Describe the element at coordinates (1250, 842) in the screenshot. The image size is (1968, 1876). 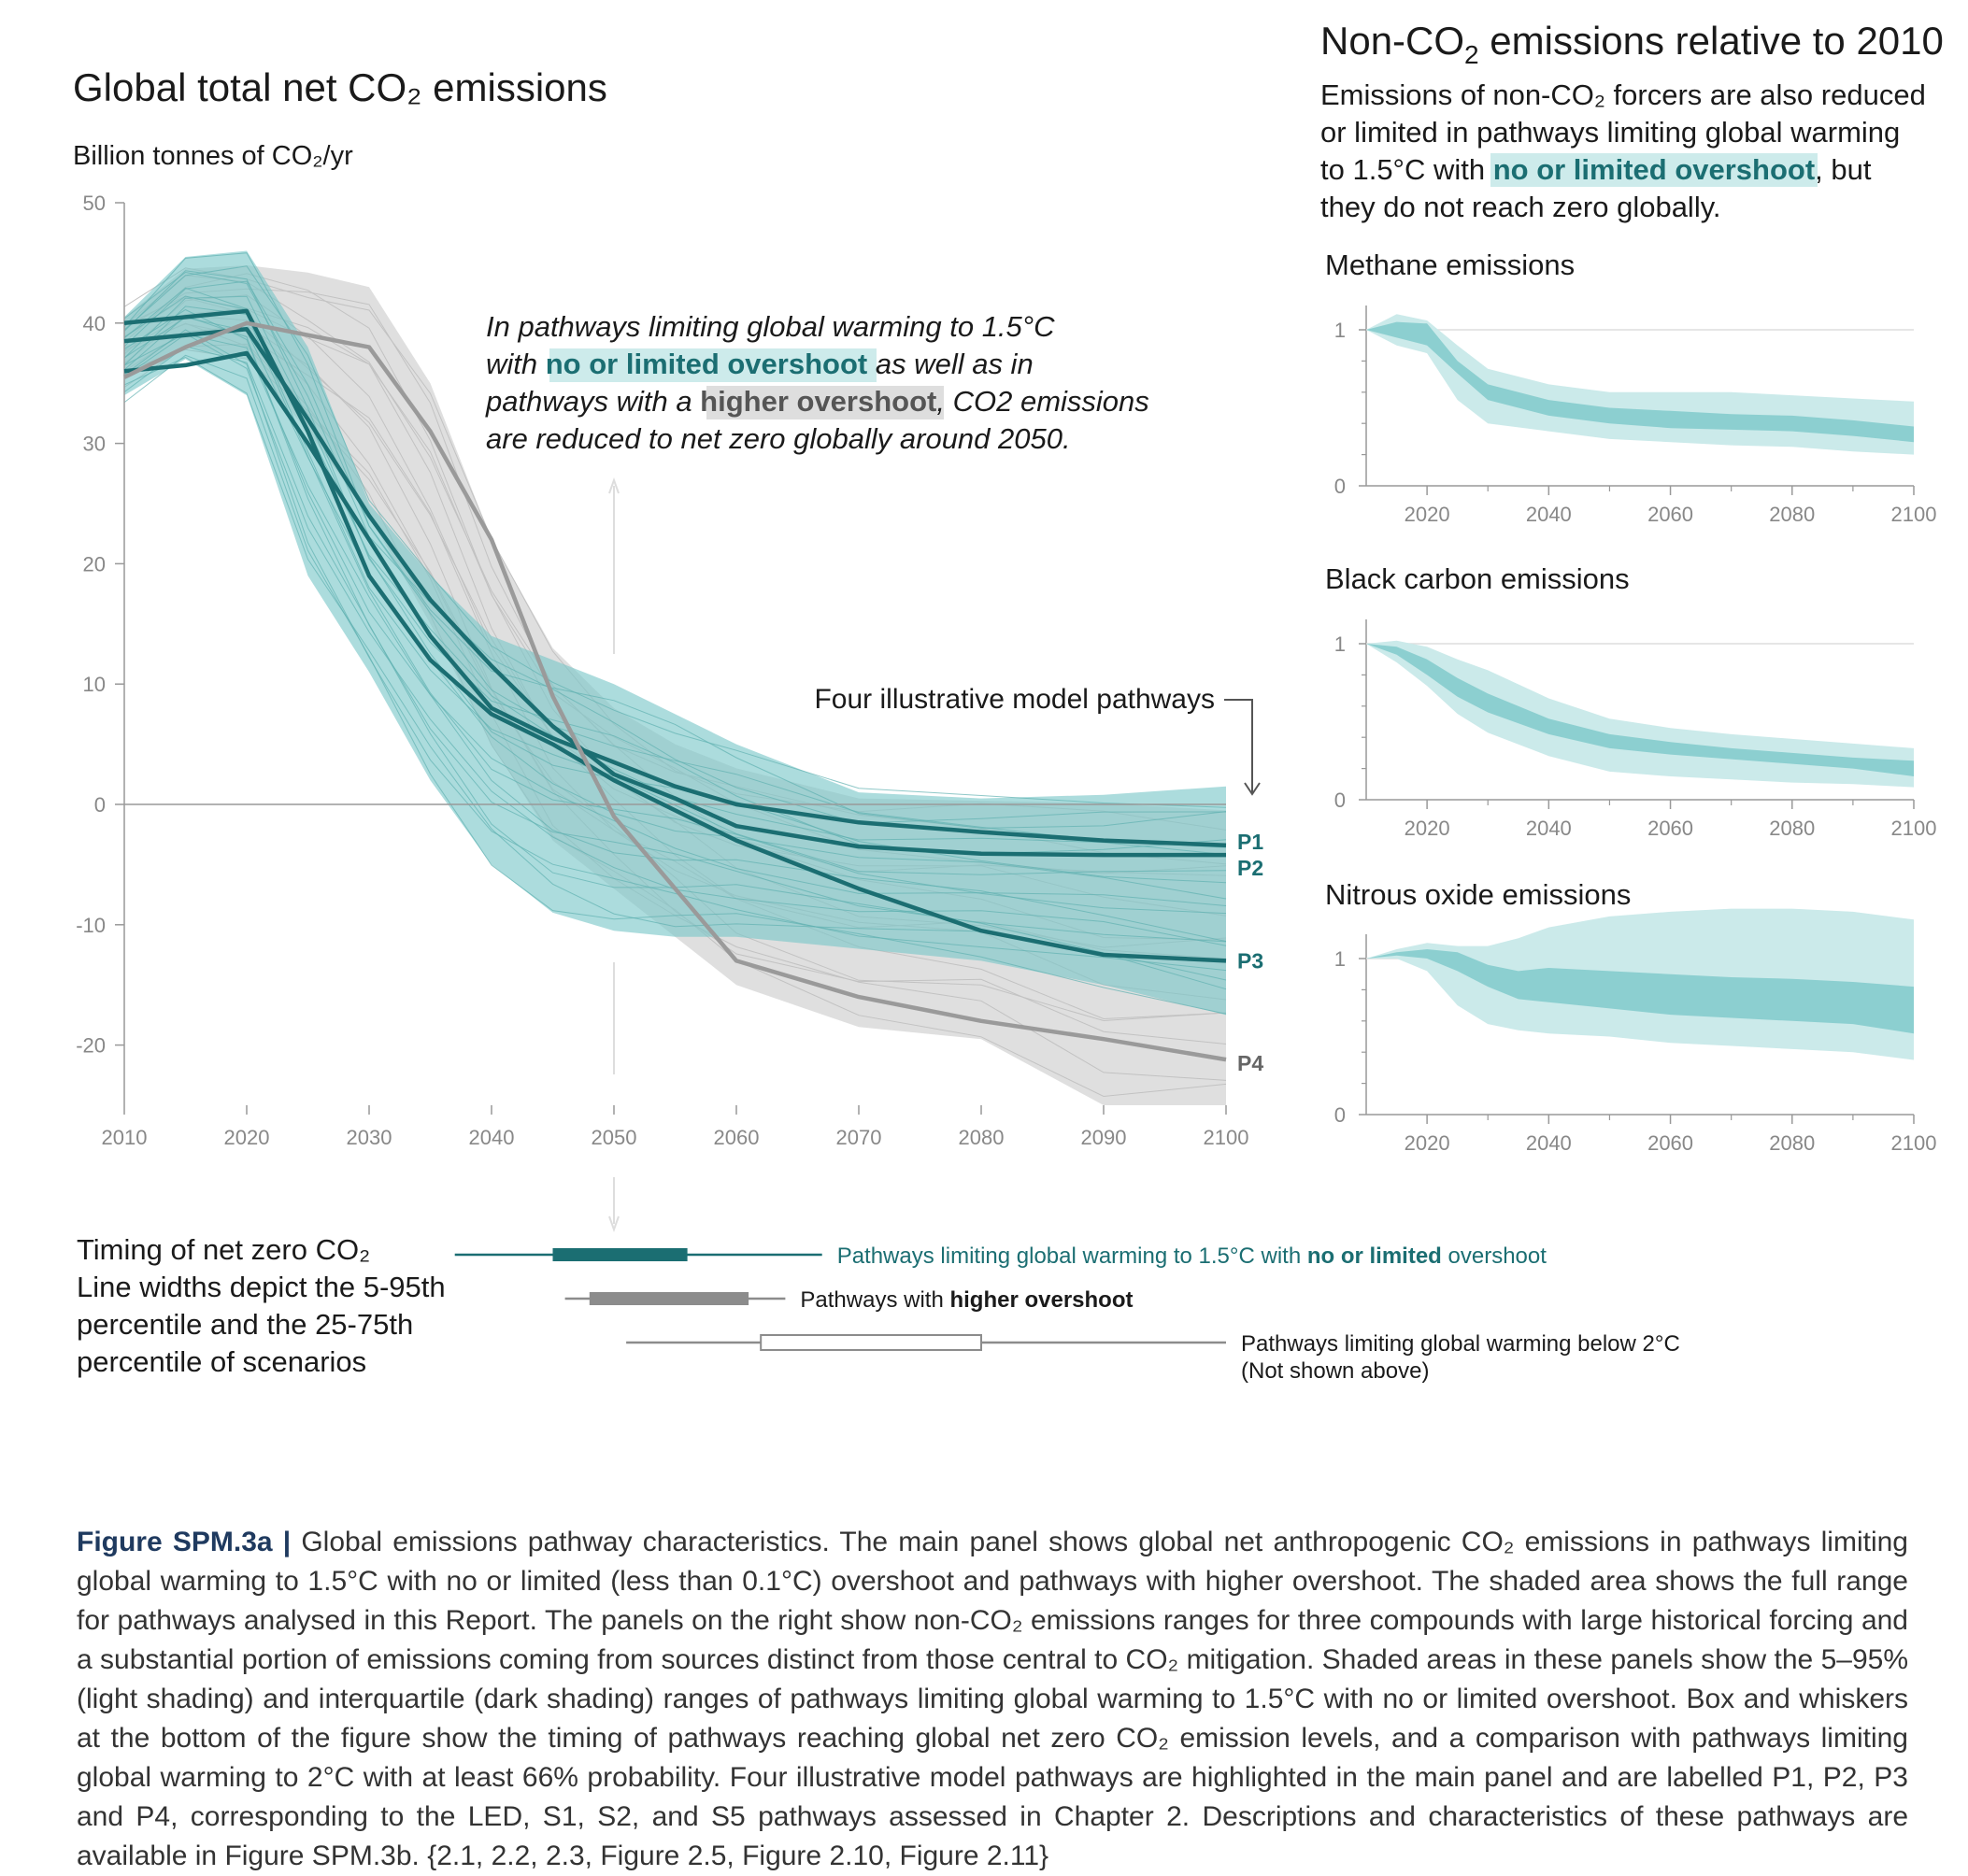
I see `series-label-p1: P1` at that location.